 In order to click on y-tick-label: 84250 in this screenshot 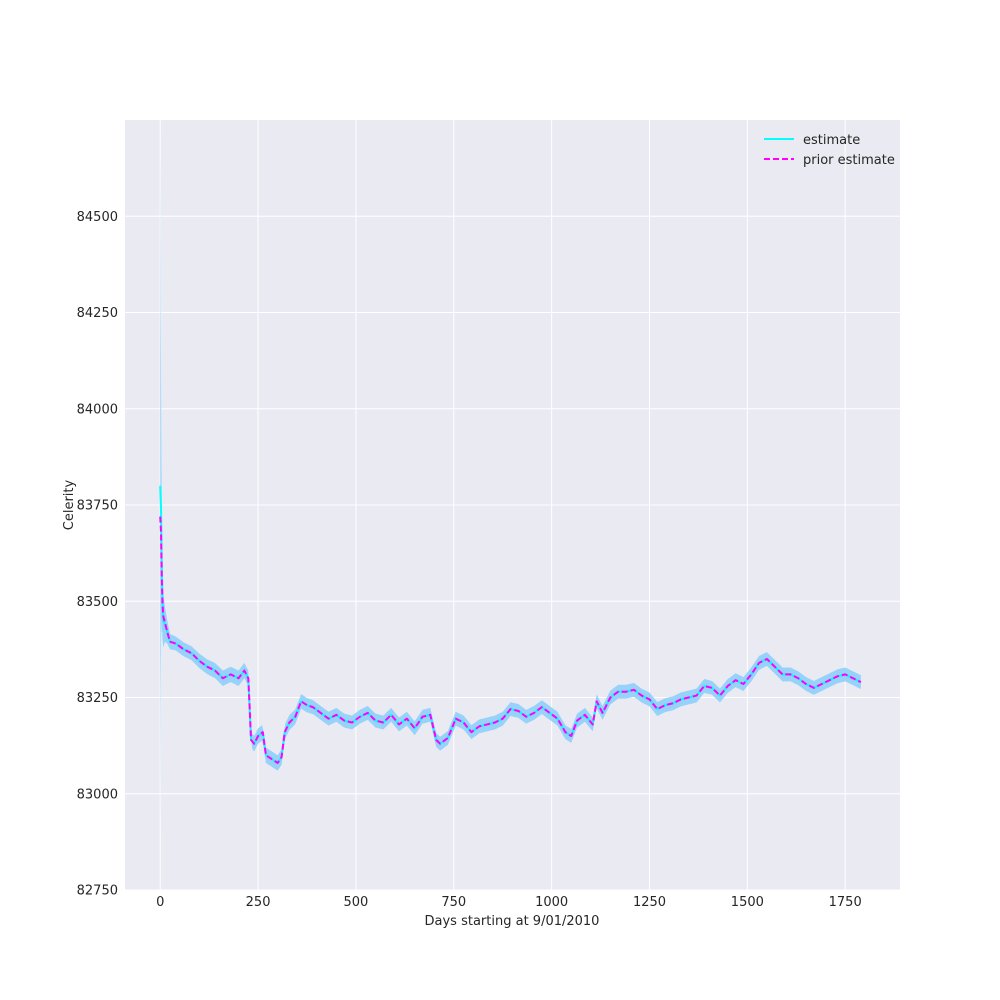, I will do `click(97, 313)`.